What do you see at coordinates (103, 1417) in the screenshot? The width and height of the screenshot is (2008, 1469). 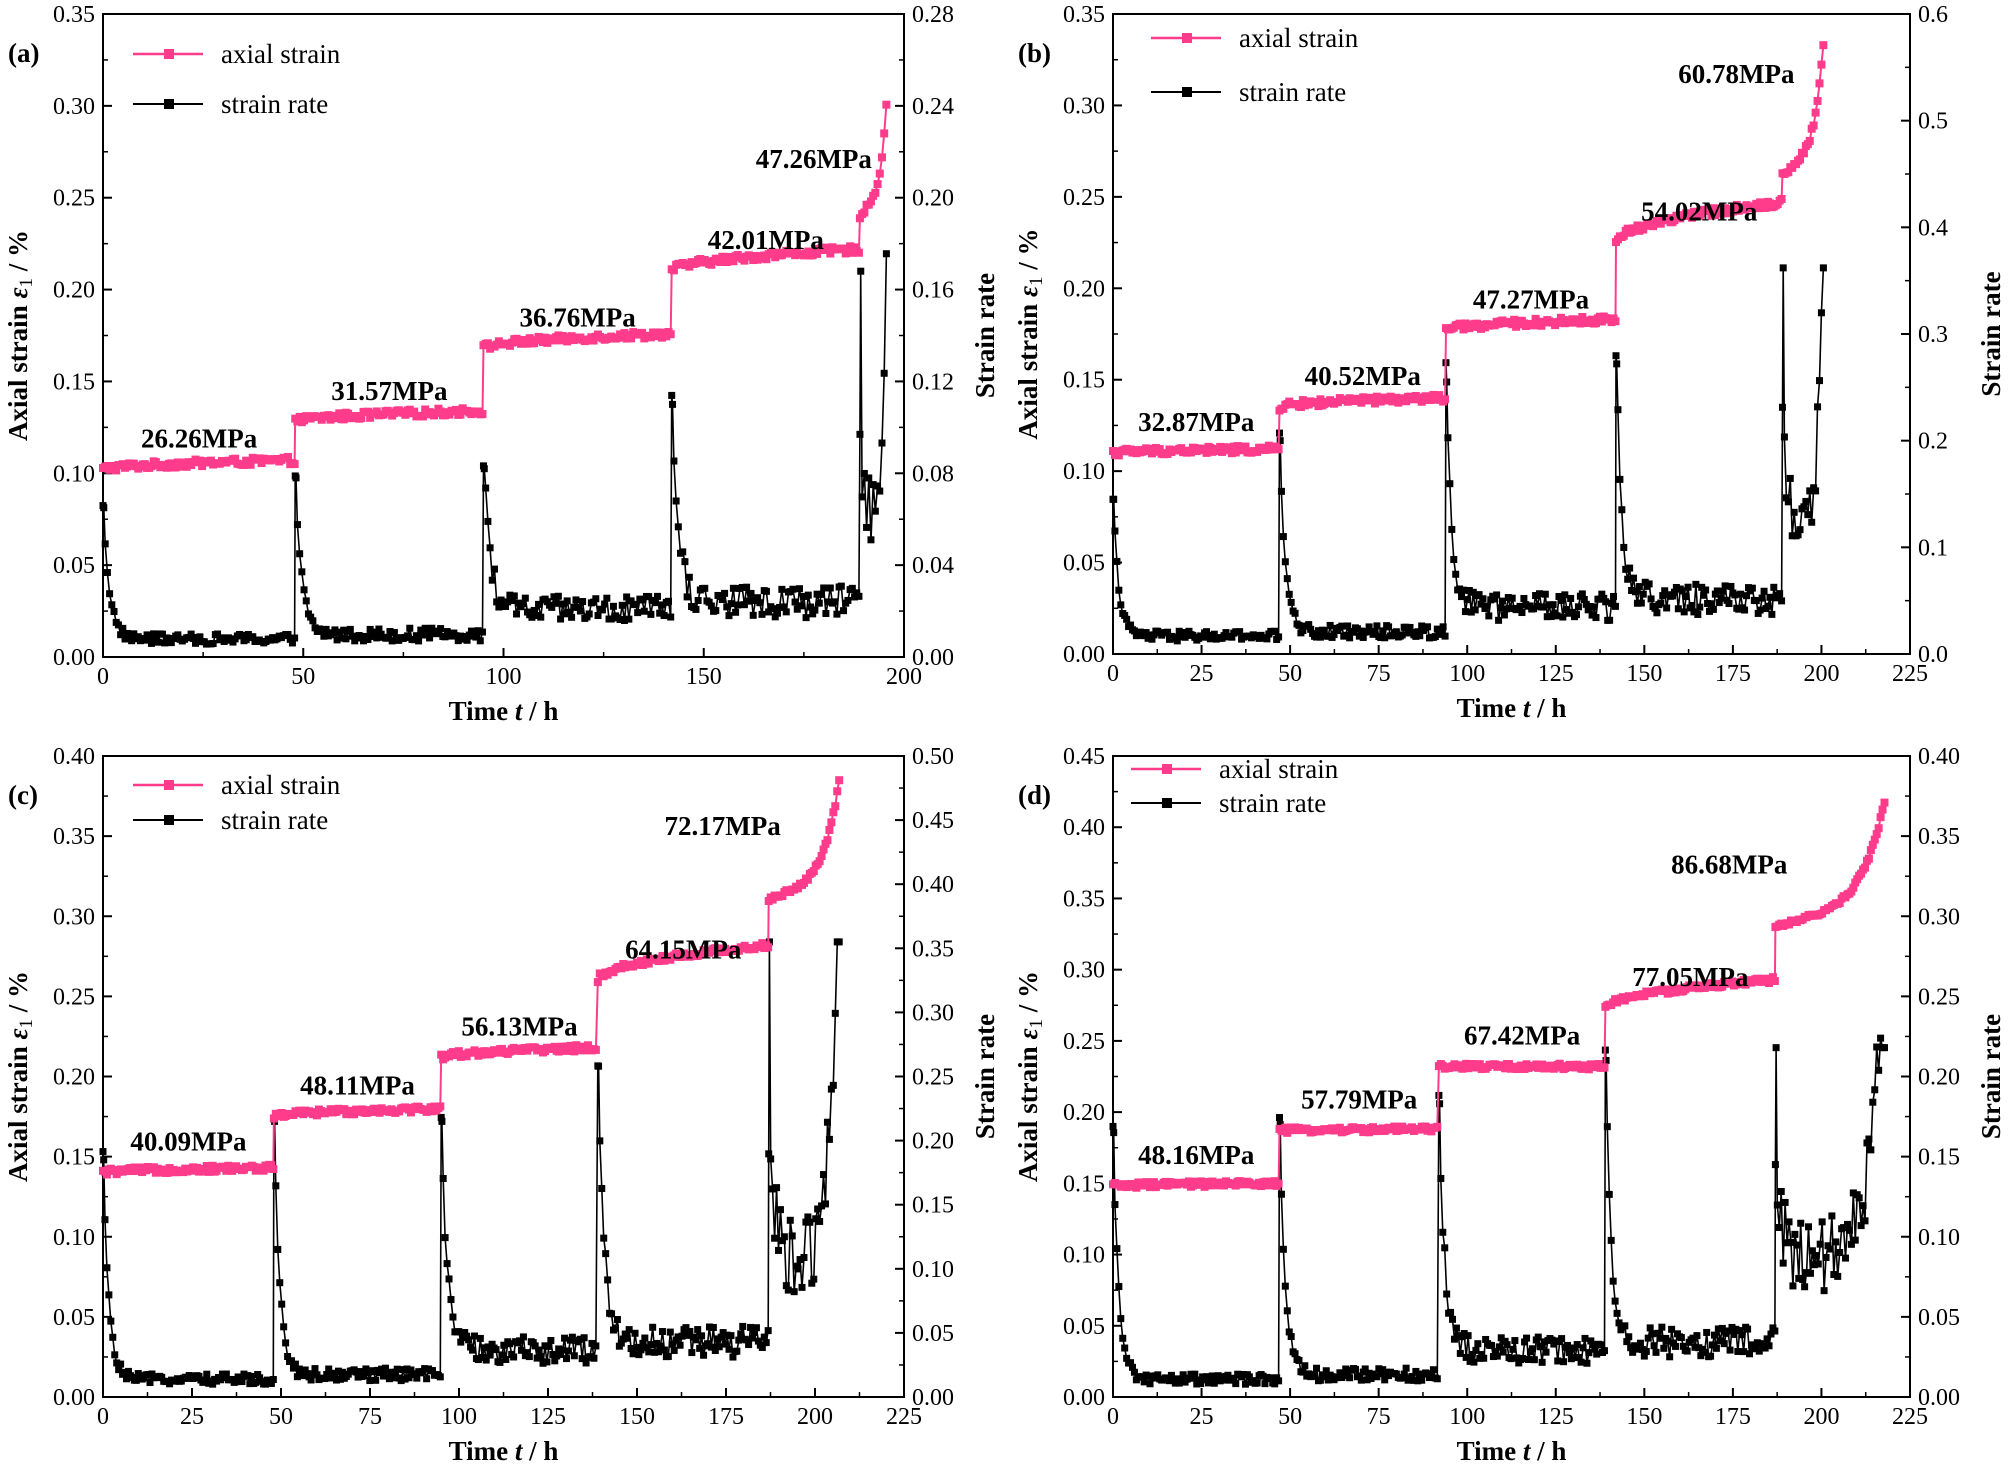 I see `x-tick-label: 0` at bounding box center [103, 1417].